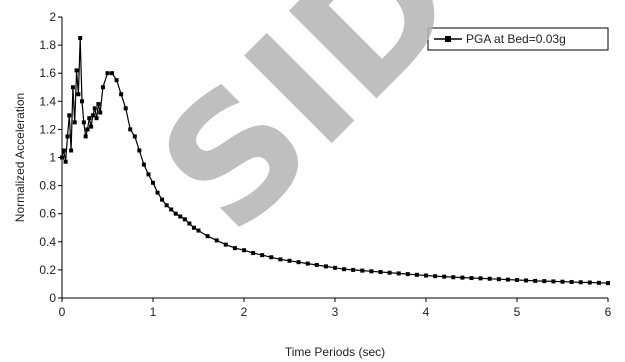 The image size is (625, 362). What do you see at coordinates (52, 158) in the screenshot?
I see `y-tick-label: 1` at bounding box center [52, 158].